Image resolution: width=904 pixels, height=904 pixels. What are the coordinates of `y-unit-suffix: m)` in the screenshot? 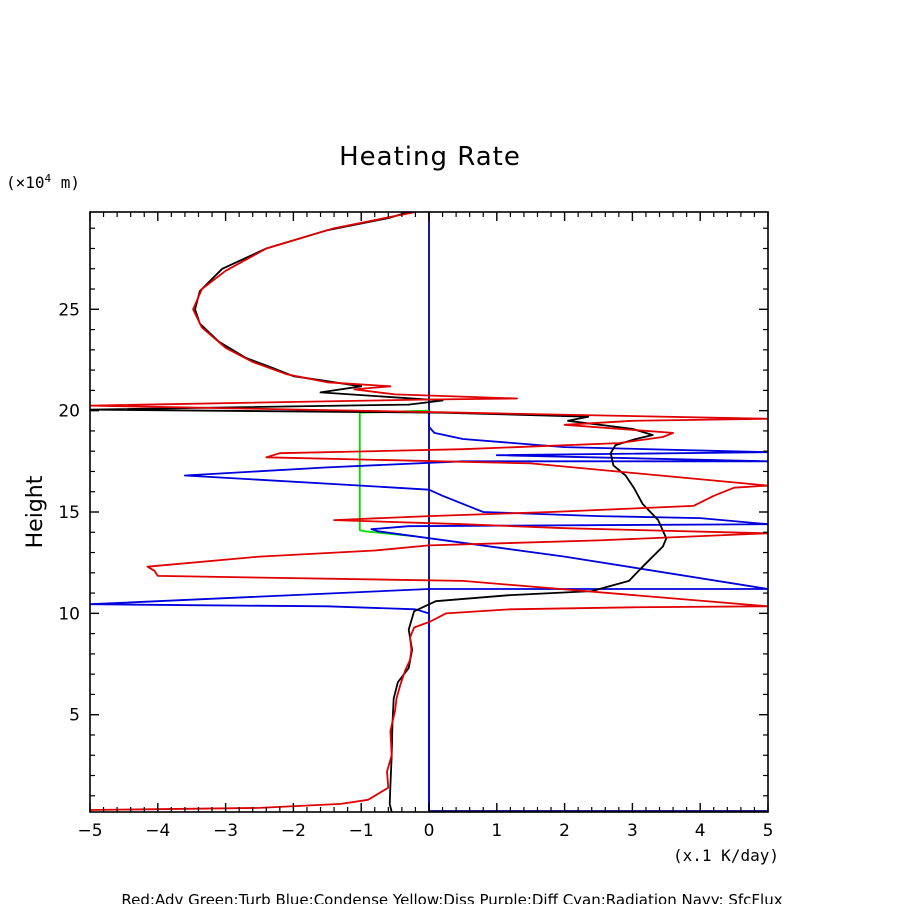 It's located at (65, 182).